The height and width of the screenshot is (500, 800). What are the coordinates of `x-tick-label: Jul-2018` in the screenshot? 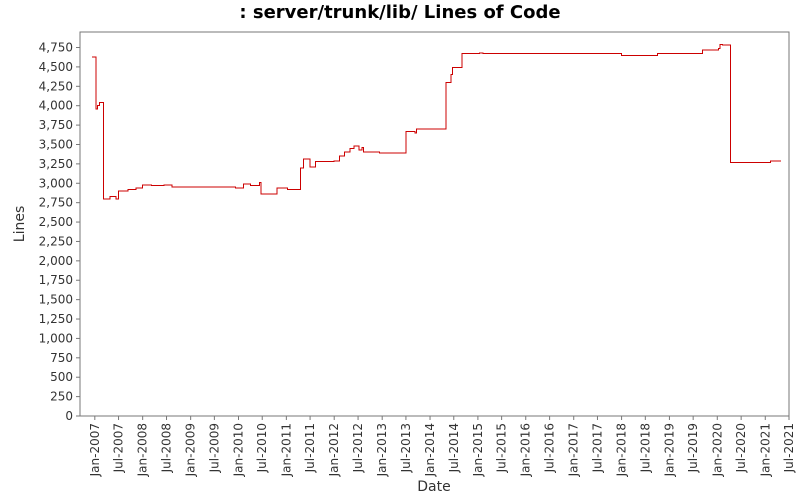 It's located at (645, 448).